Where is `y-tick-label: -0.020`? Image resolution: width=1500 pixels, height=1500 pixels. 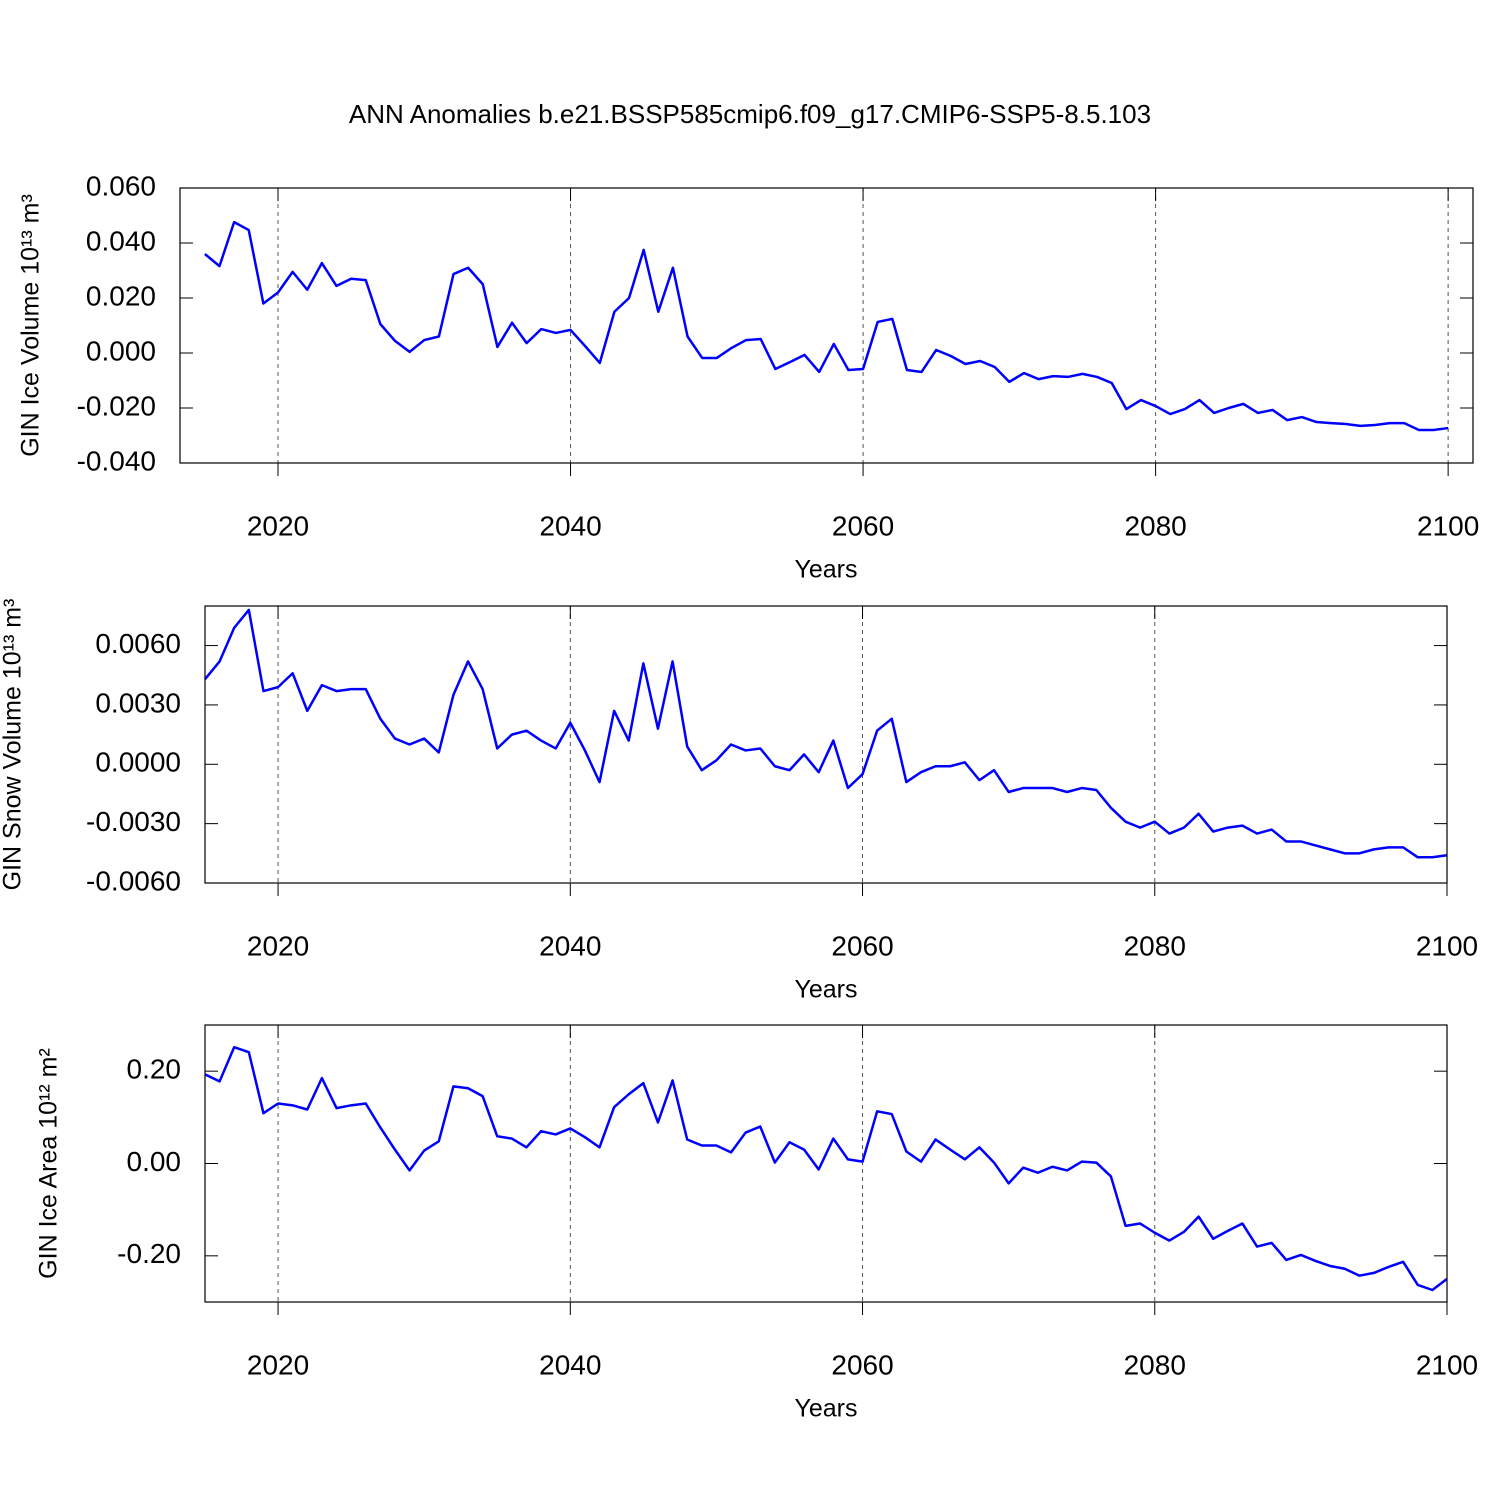
y-tick-label: -0.020 is located at coordinates (116, 405).